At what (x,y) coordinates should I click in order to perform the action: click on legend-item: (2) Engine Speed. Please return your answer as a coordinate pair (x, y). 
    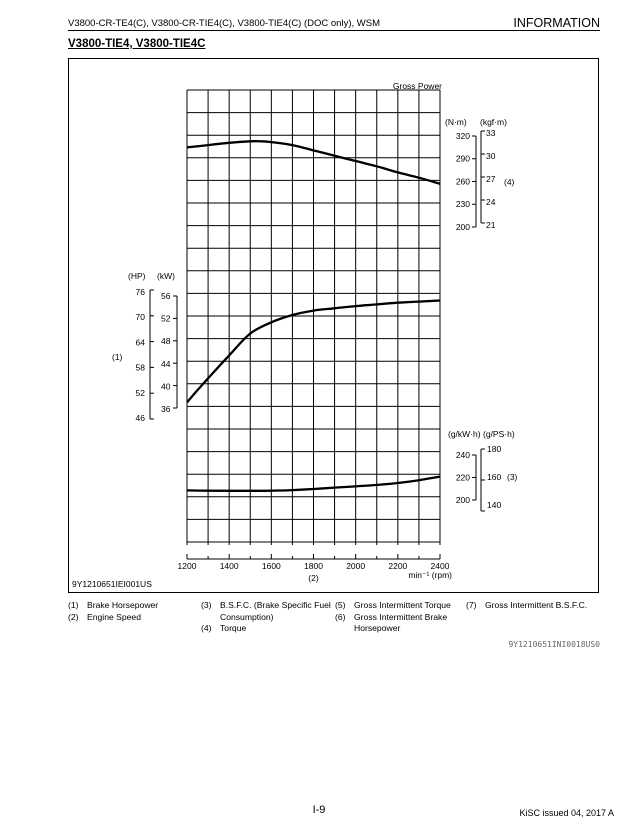
    Looking at the image, I should click on (137, 618).